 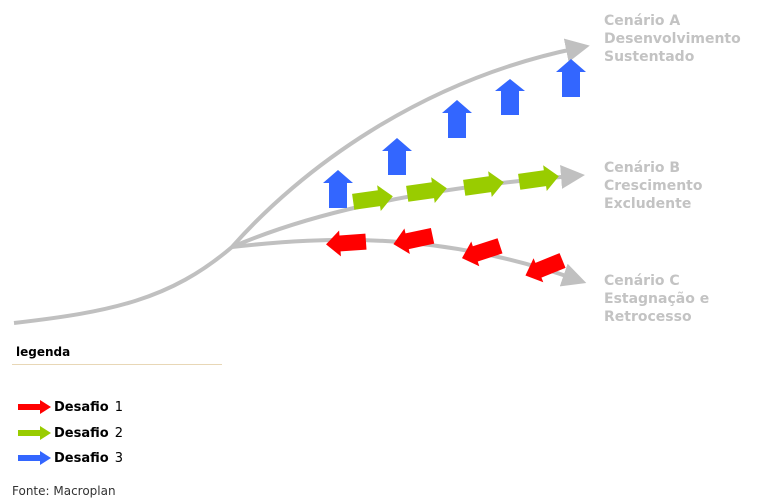 I want to click on source-note: Fonte: Macroplan, so click(x=64, y=491).